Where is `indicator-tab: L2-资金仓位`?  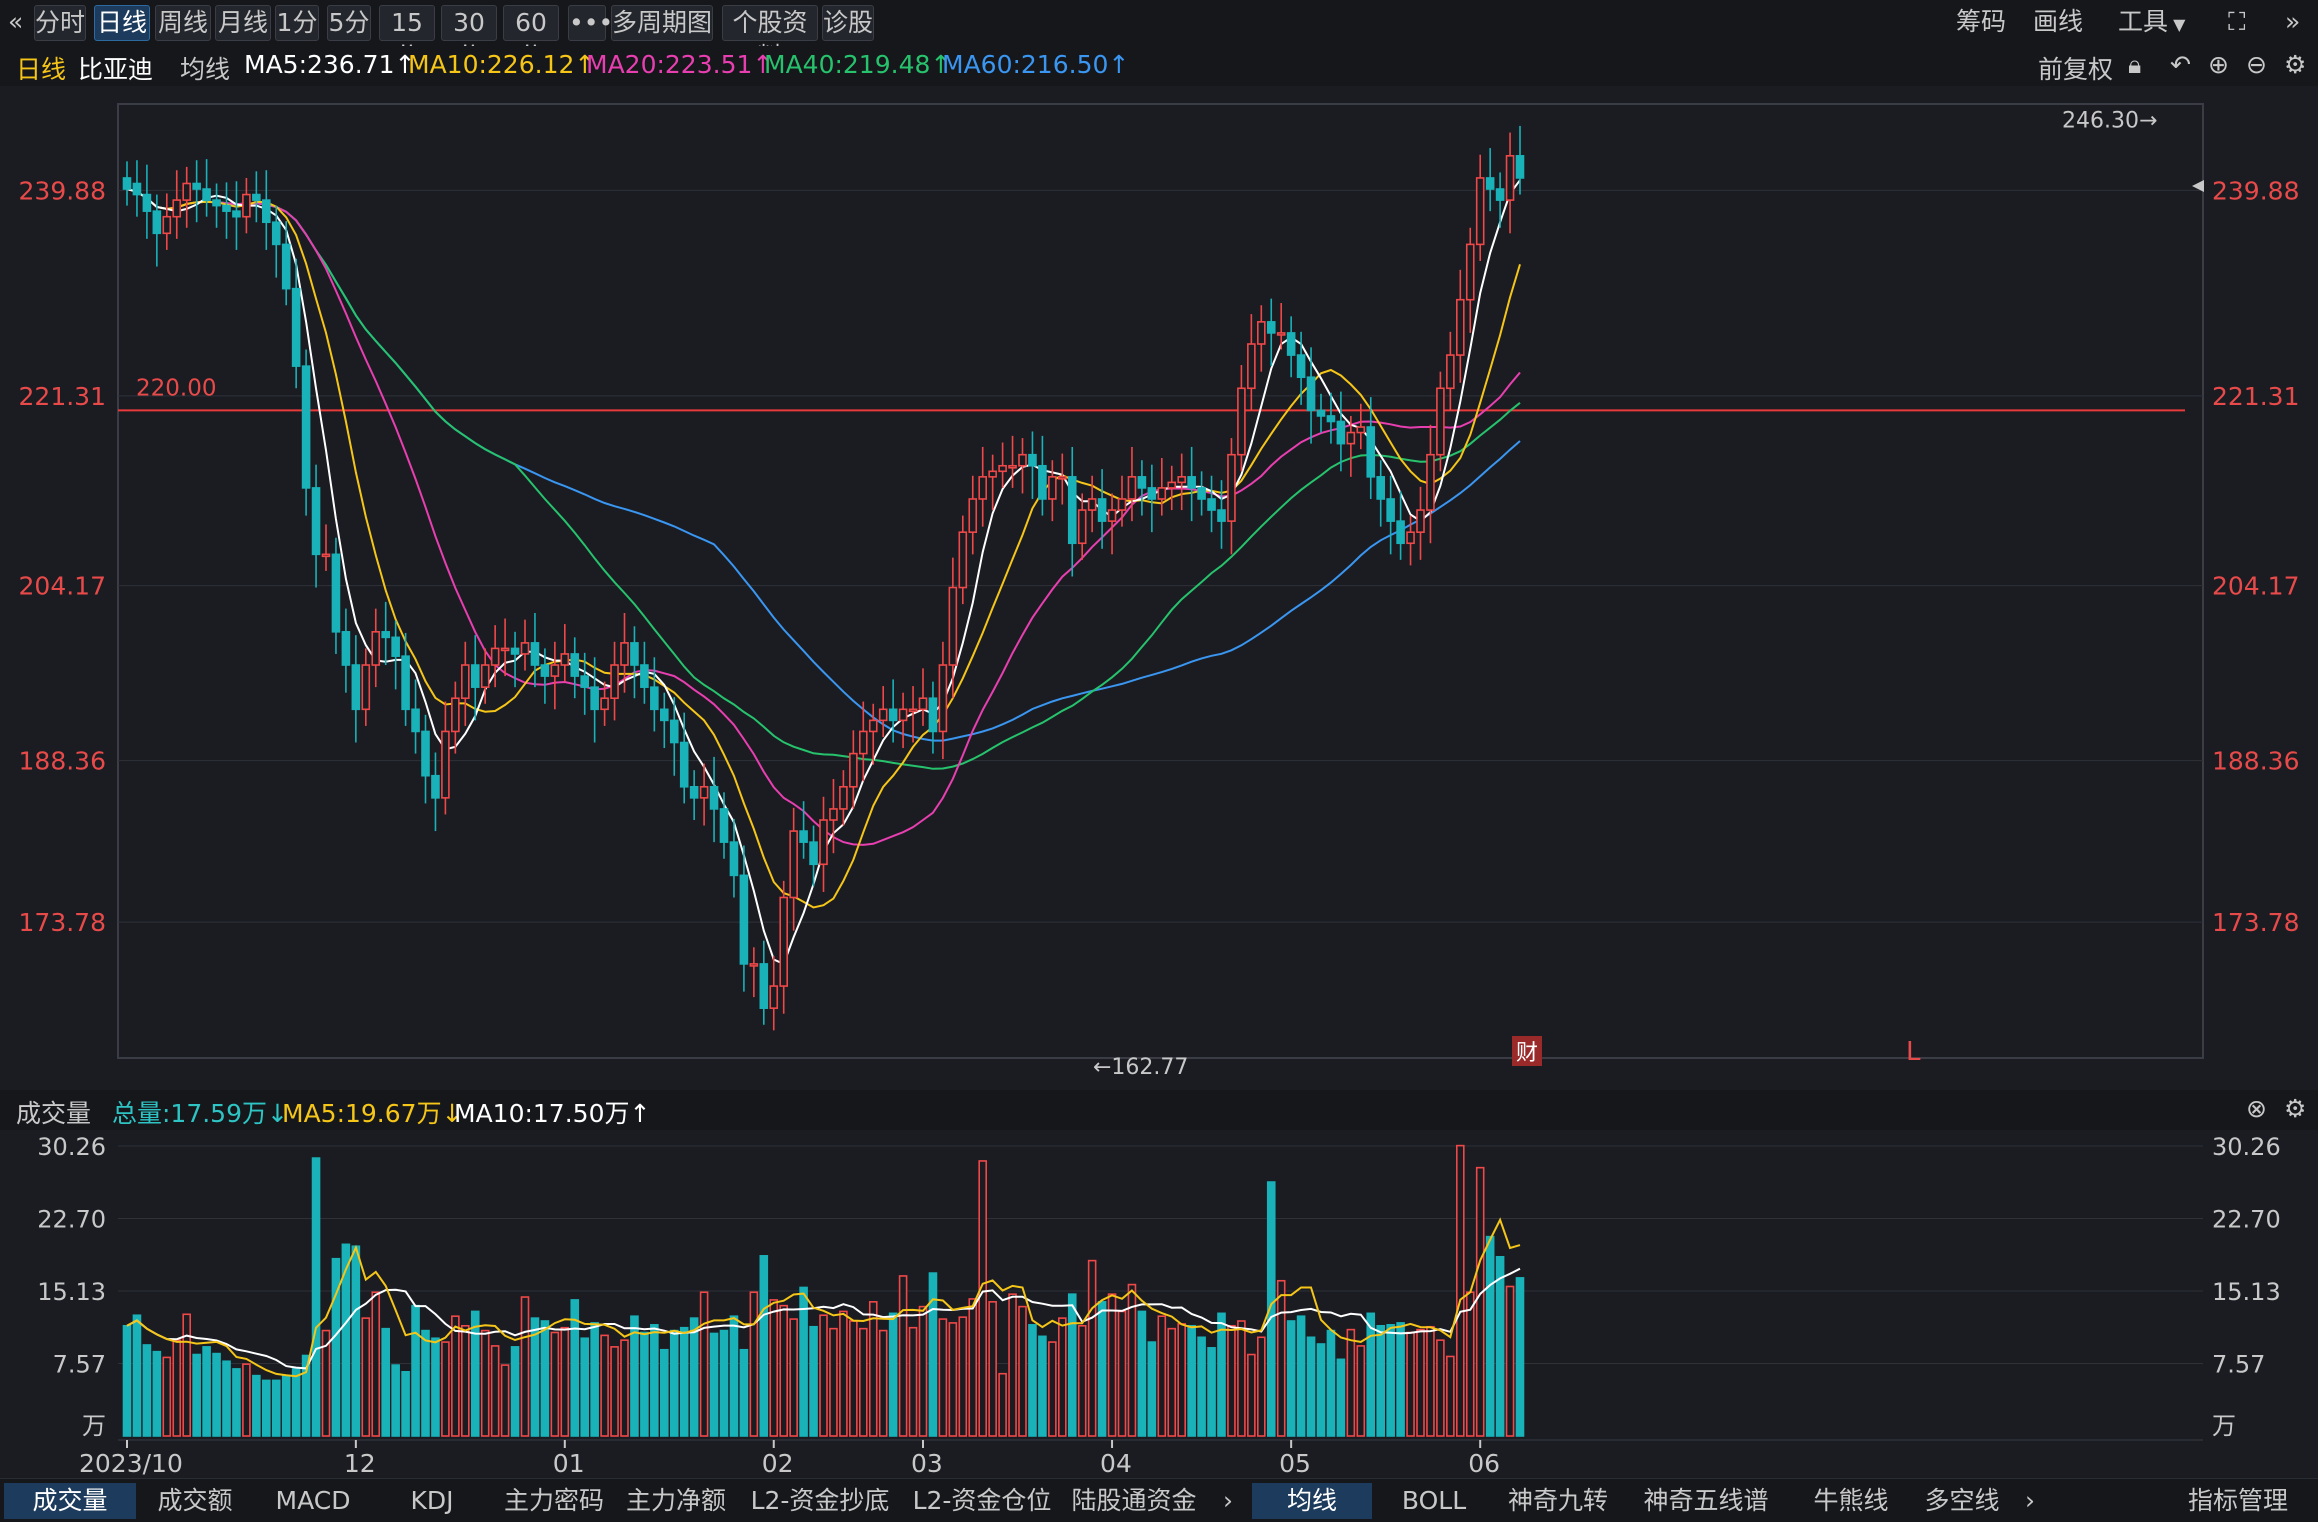
indicator-tab: L2-资金仓位 is located at coordinates (982, 1500).